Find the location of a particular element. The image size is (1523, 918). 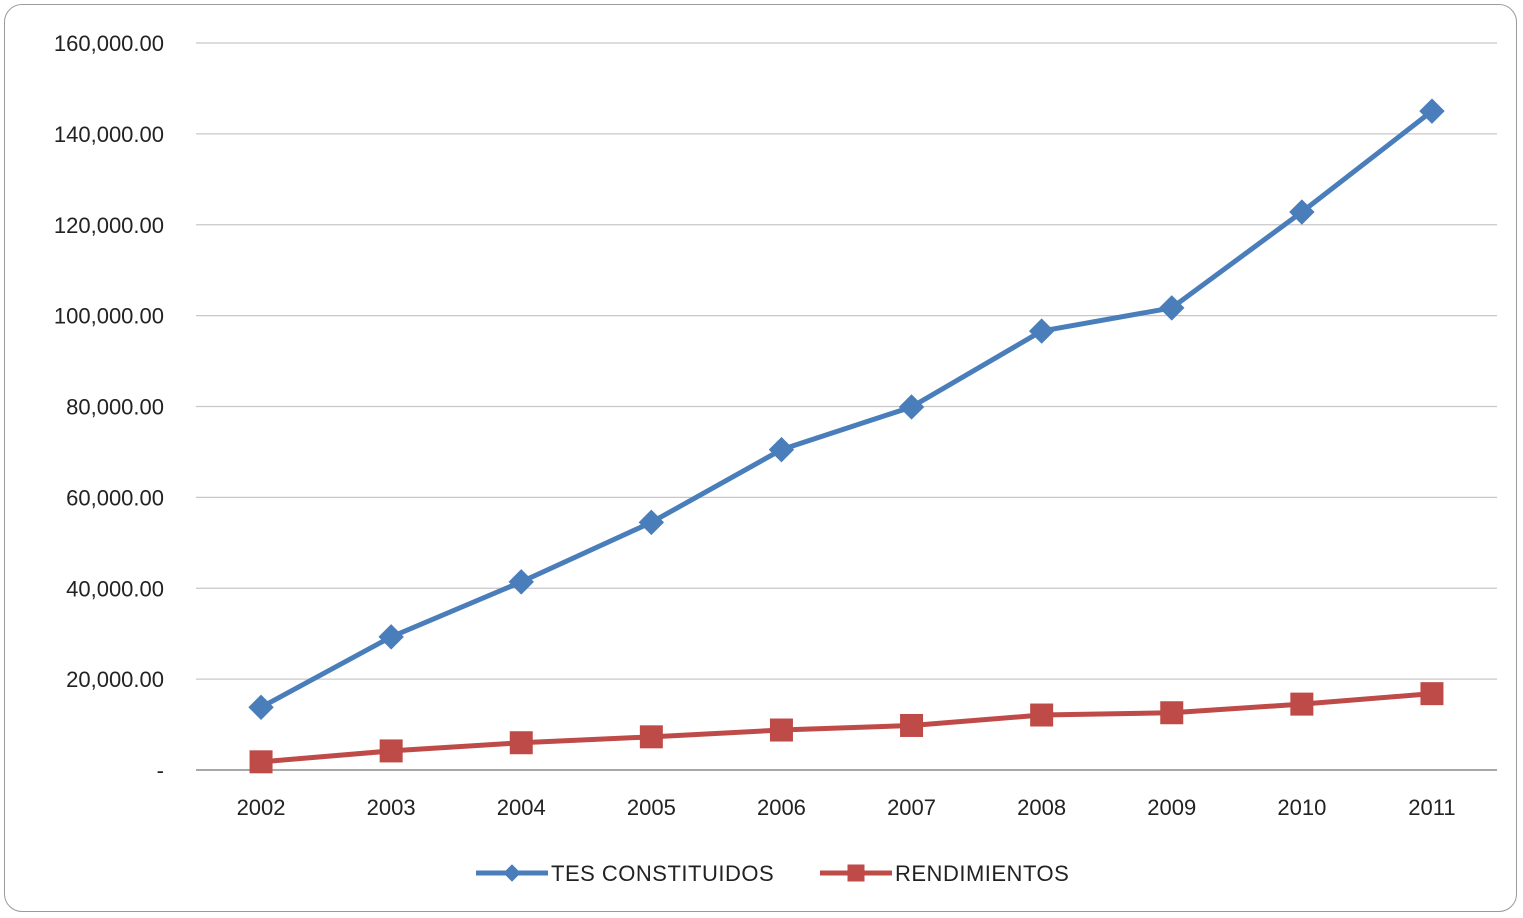

x-tick-label: 2009 is located at coordinates (1171, 807).